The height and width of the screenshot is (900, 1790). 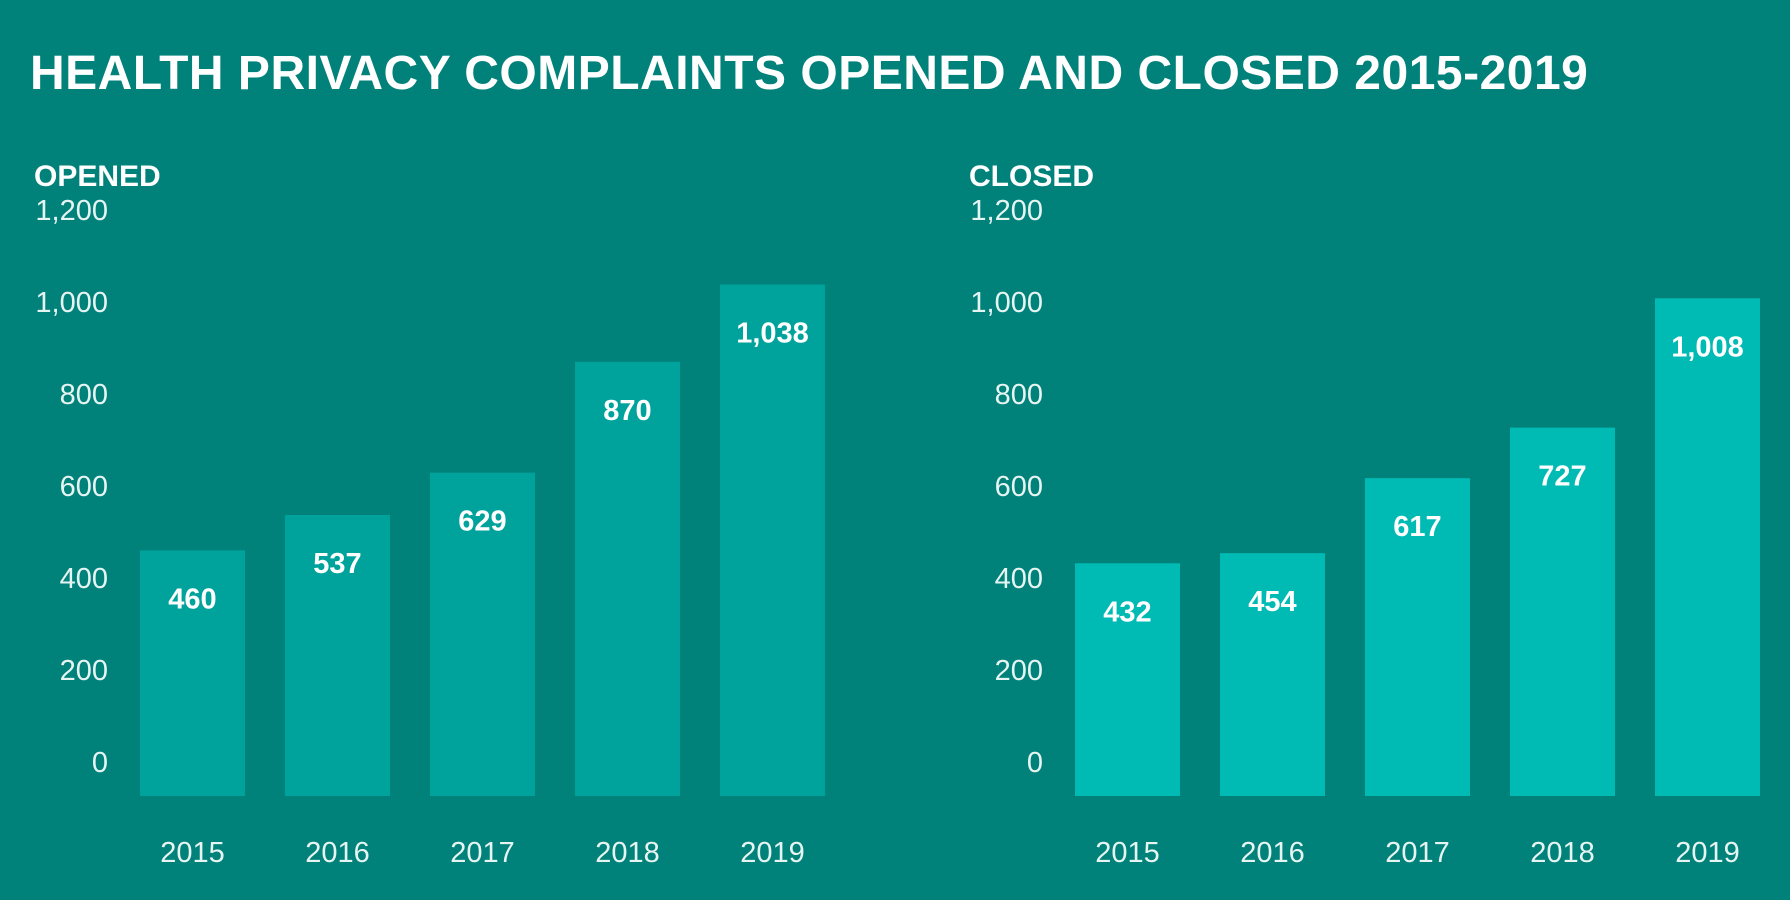 I want to click on opened-value-label: 629, so click(x=482, y=522).